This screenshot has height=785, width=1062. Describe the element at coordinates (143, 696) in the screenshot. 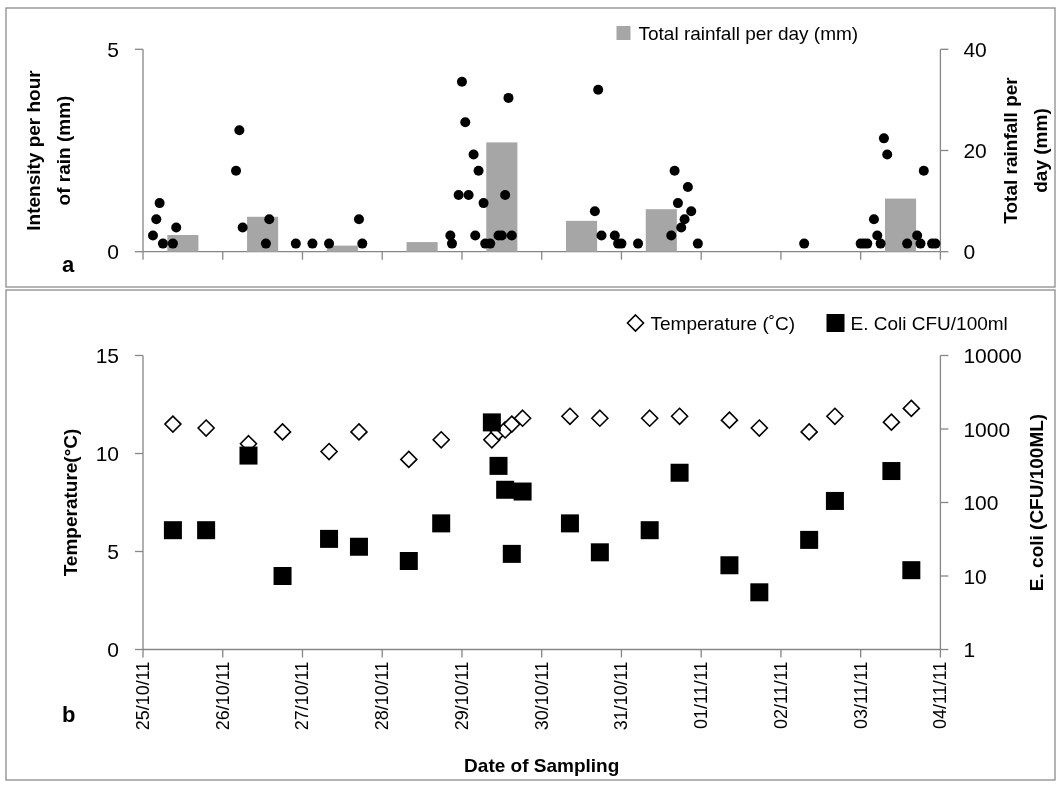

I see `x-tick-label: 25/10/11` at that location.